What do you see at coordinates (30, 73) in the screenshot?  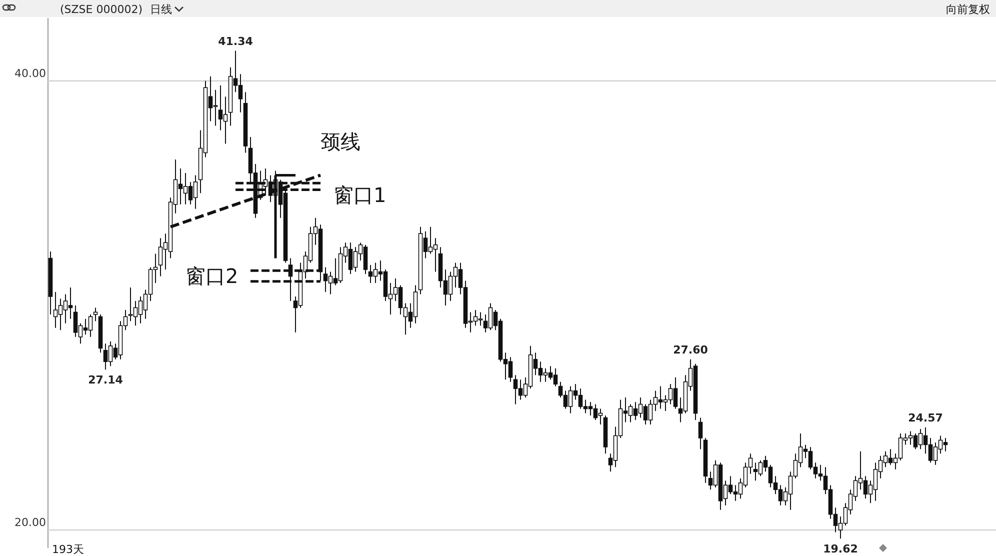 I see `y-tick-label: 40.00` at bounding box center [30, 73].